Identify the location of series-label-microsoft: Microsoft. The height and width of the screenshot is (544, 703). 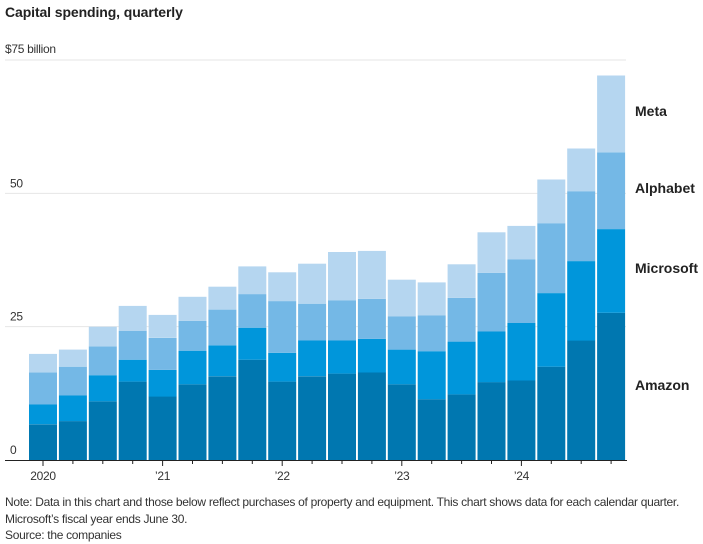
(666, 268).